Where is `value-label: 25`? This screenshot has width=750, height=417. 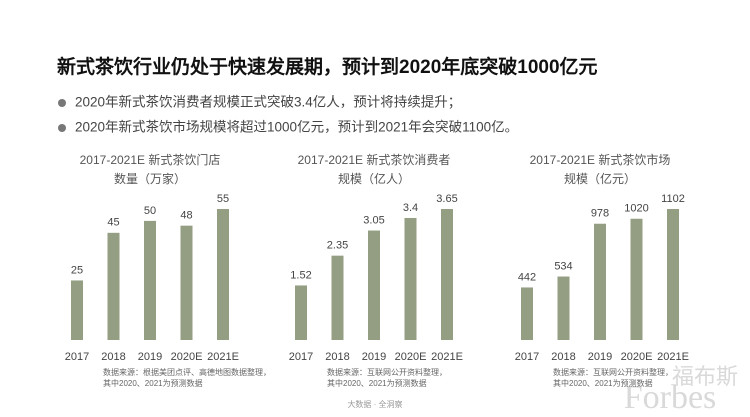
value-label: 25 is located at coordinates (77, 270).